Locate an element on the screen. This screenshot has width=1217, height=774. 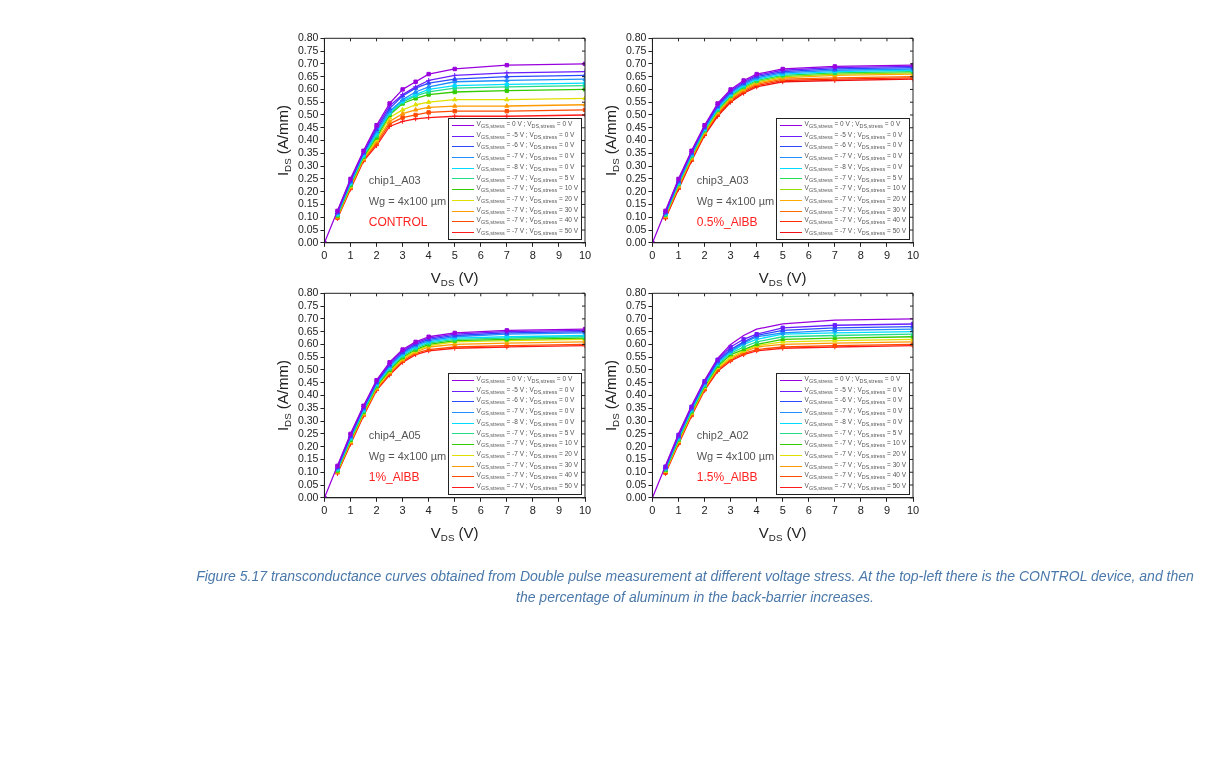
annotation: 0.5%_AlBB is located at coordinates (727, 222).